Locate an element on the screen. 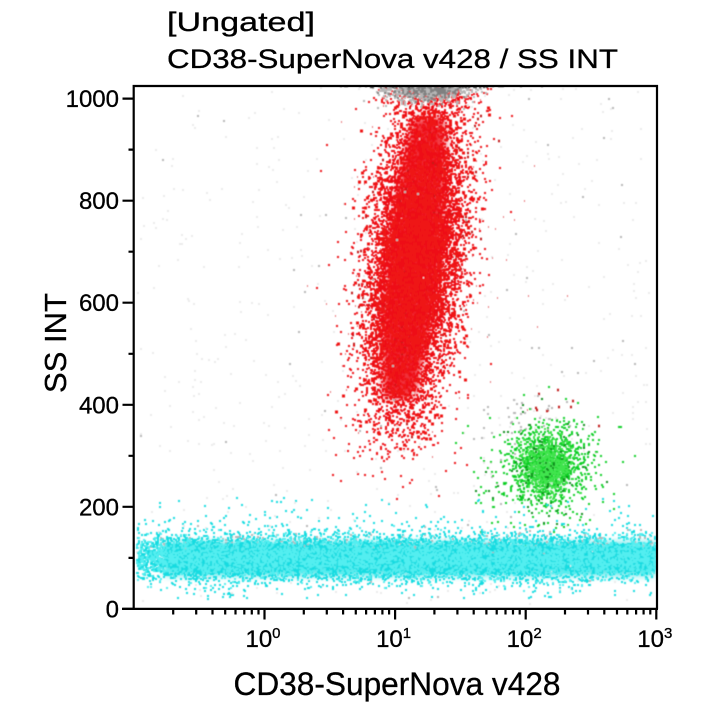  svg-text: CD38-SuperNova v428 / SS INT is located at coordinates (392, 59).